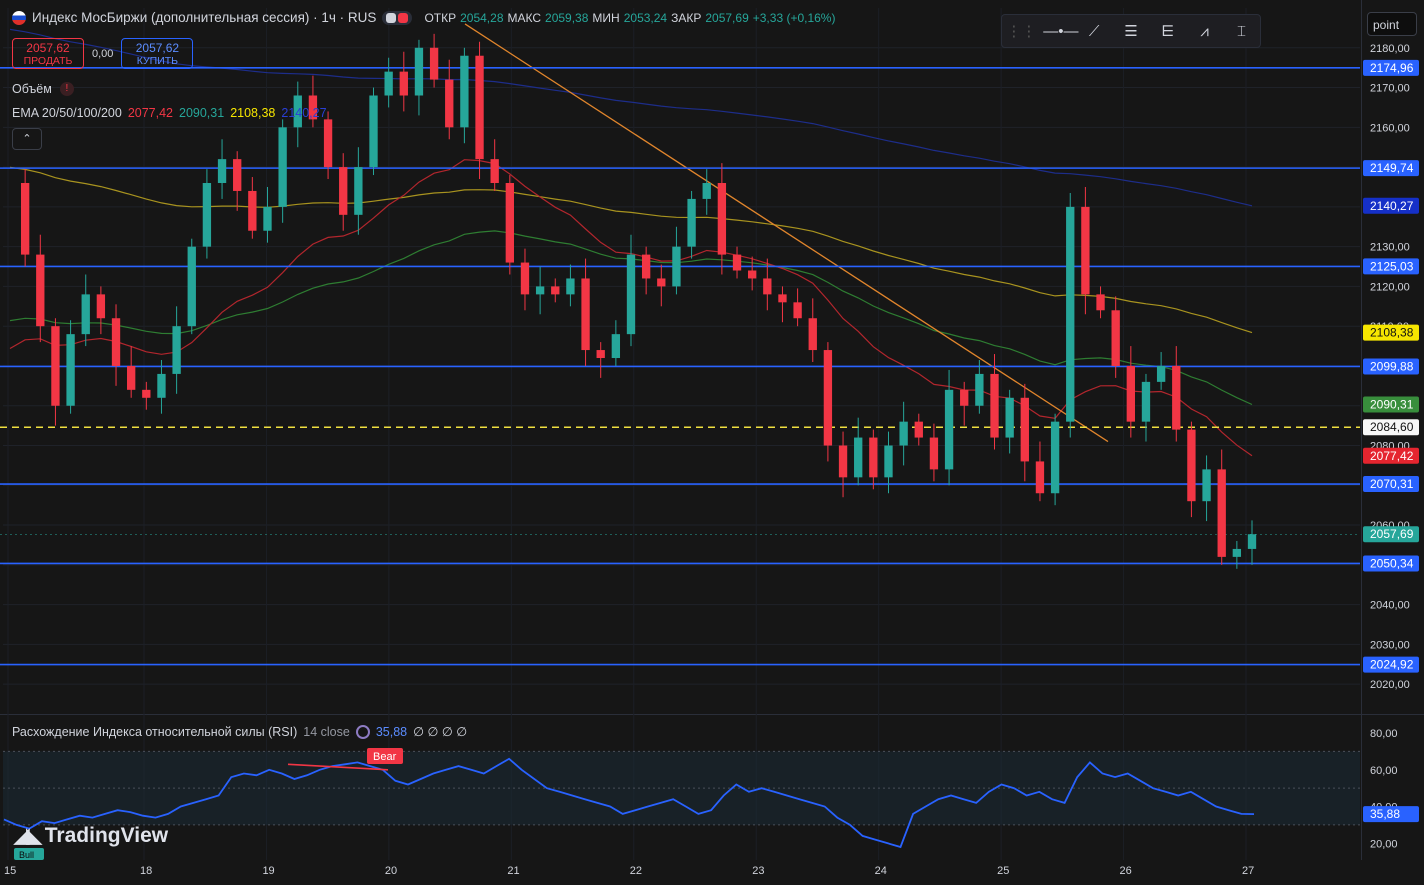 This screenshot has height=885, width=1424. Describe the element at coordinates (1390, 606) in the screenshot. I see `price-tick-label: 2040,00` at that location.